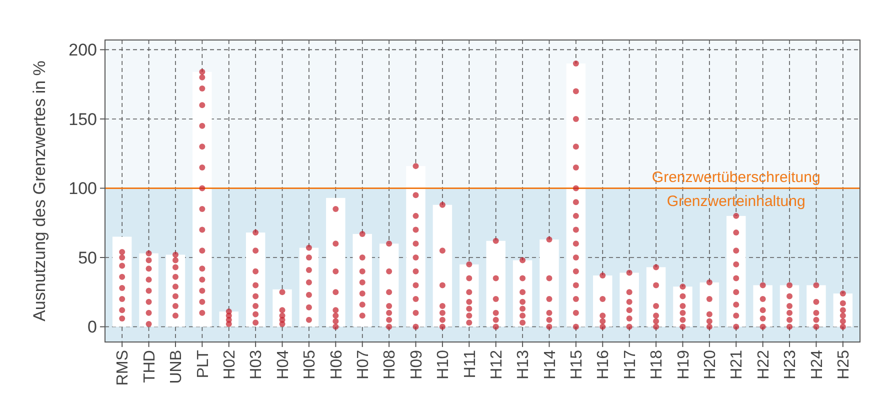  Describe the element at coordinates (310, 365) in the screenshot. I see `x-tick-label: H05` at that location.